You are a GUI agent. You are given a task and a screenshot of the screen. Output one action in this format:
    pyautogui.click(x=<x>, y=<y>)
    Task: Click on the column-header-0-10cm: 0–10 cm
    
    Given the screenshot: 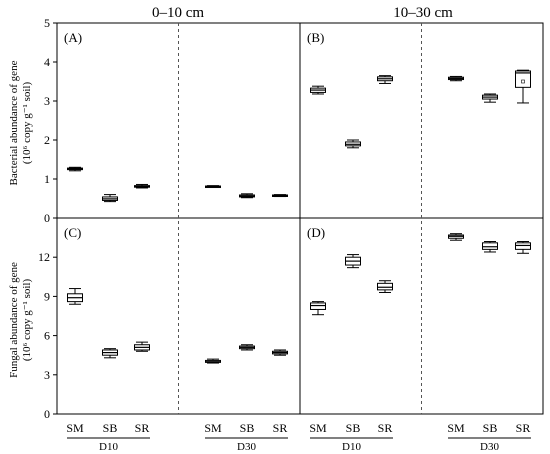 What is the action you would take?
    pyautogui.click(x=178, y=13)
    